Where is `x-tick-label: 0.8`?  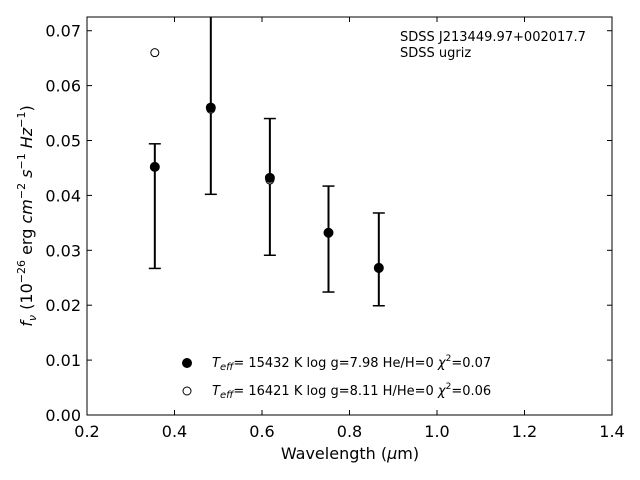
x-tick-label: 0.8 is located at coordinates (349, 431).